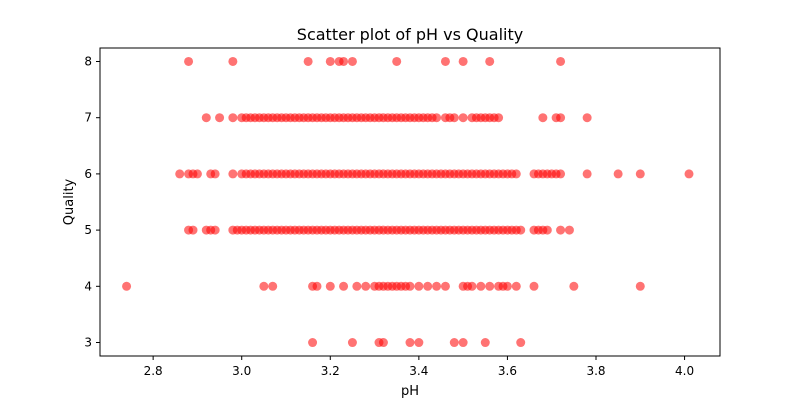  Describe the element at coordinates (684, 371) in the screenshot. I see `x-tick-label: 4.0` at that location.